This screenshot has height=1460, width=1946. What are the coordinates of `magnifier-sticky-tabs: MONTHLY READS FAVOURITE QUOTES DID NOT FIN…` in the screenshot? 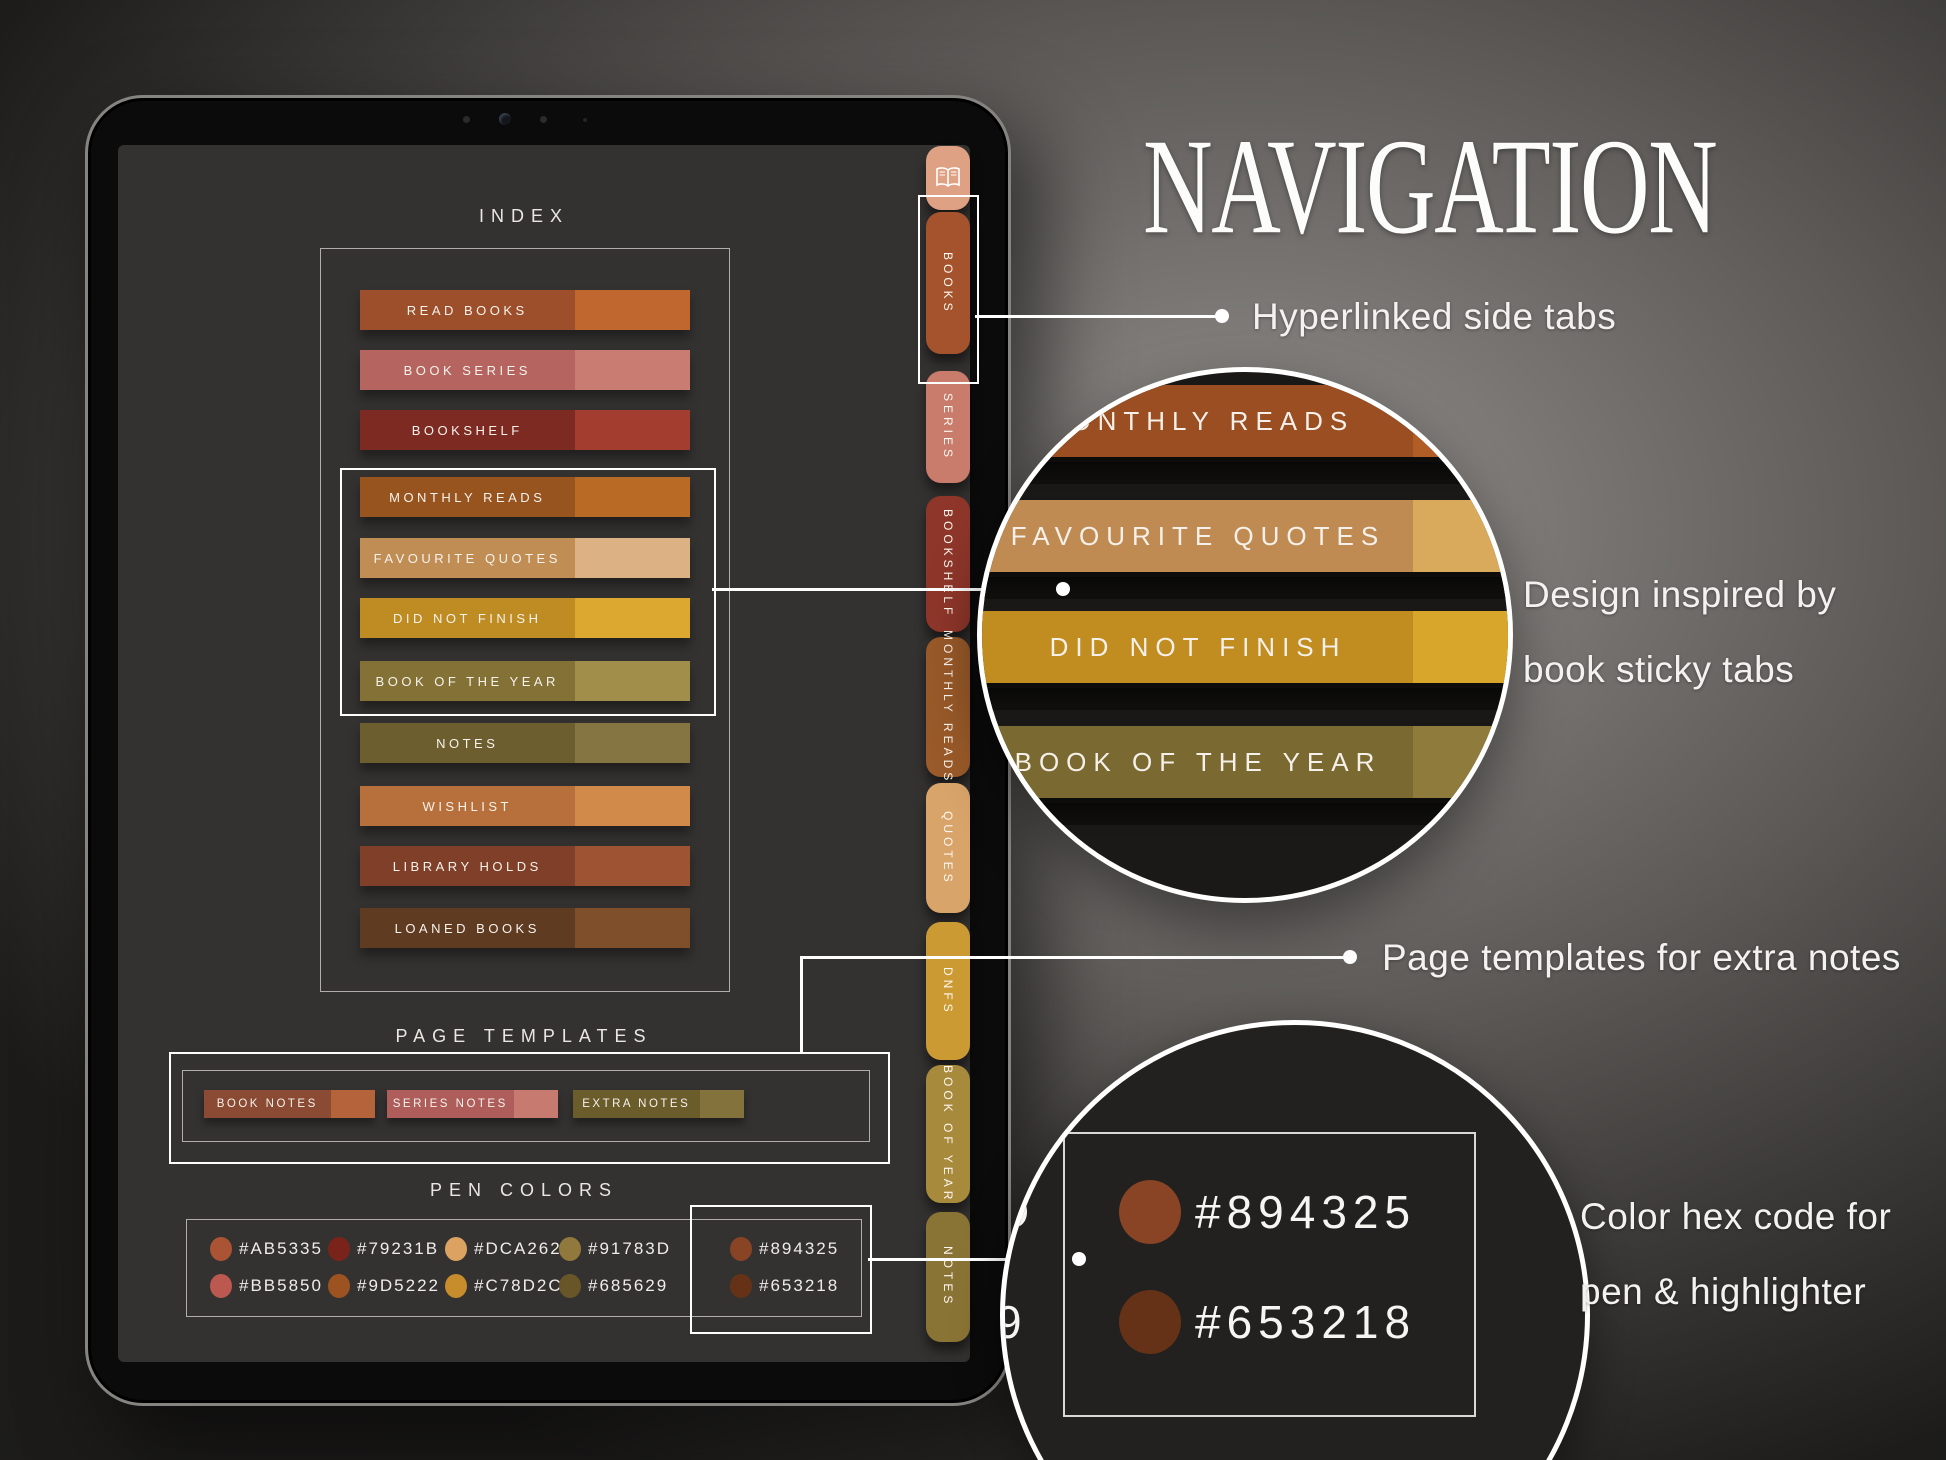 It's located at (1245, 635).